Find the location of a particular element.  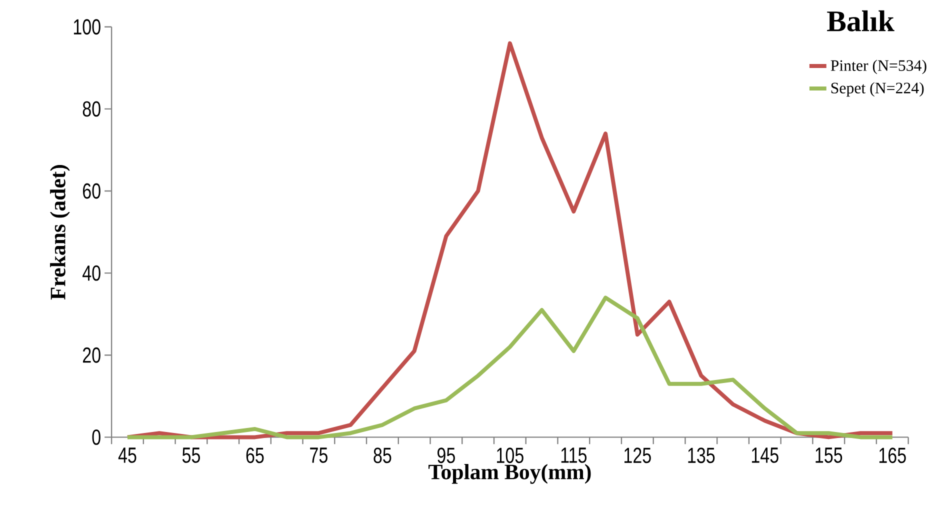

y-tick-label: 100 is located at coordinates (87, 27).